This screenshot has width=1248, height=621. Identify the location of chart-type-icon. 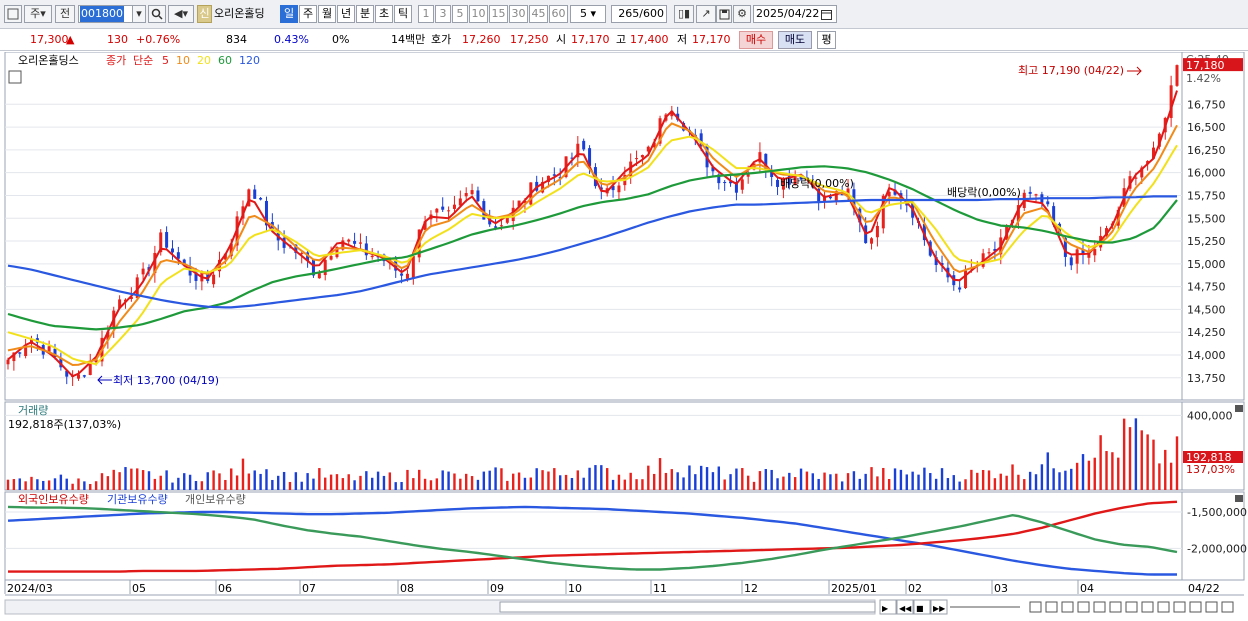
(13, 14).